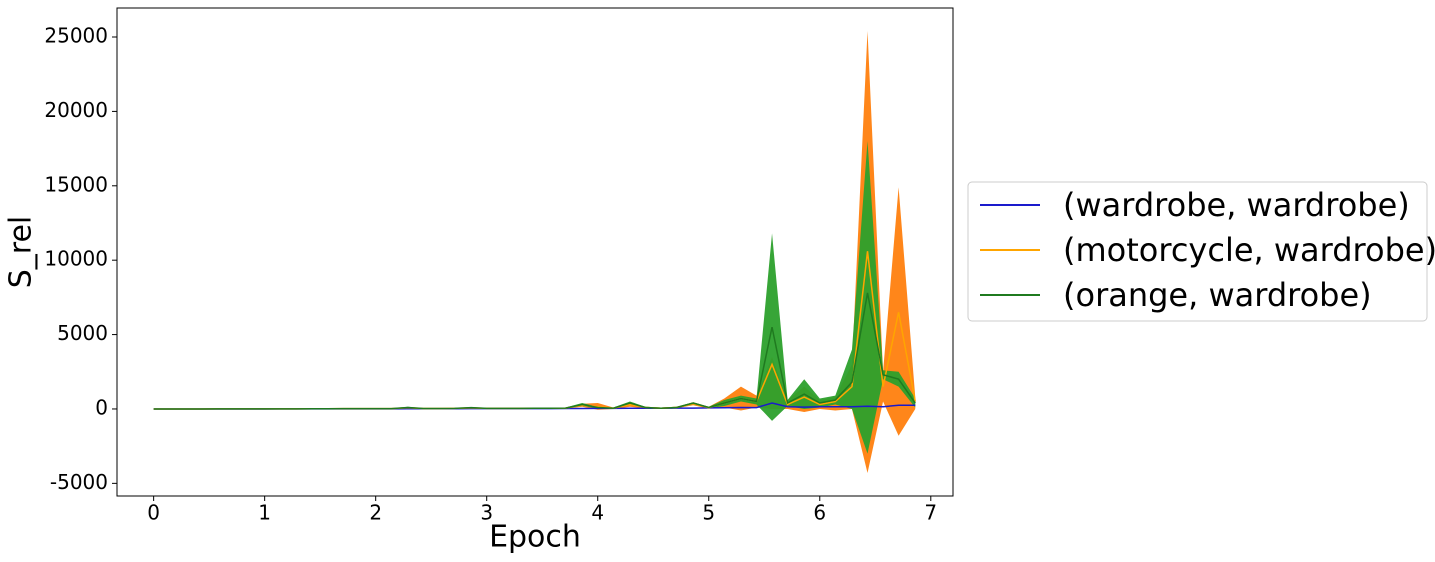 Image resolution: width=1435 pixels, height=562 pixels. I want to click on y-tick-label: 15000, so click(76, 184).